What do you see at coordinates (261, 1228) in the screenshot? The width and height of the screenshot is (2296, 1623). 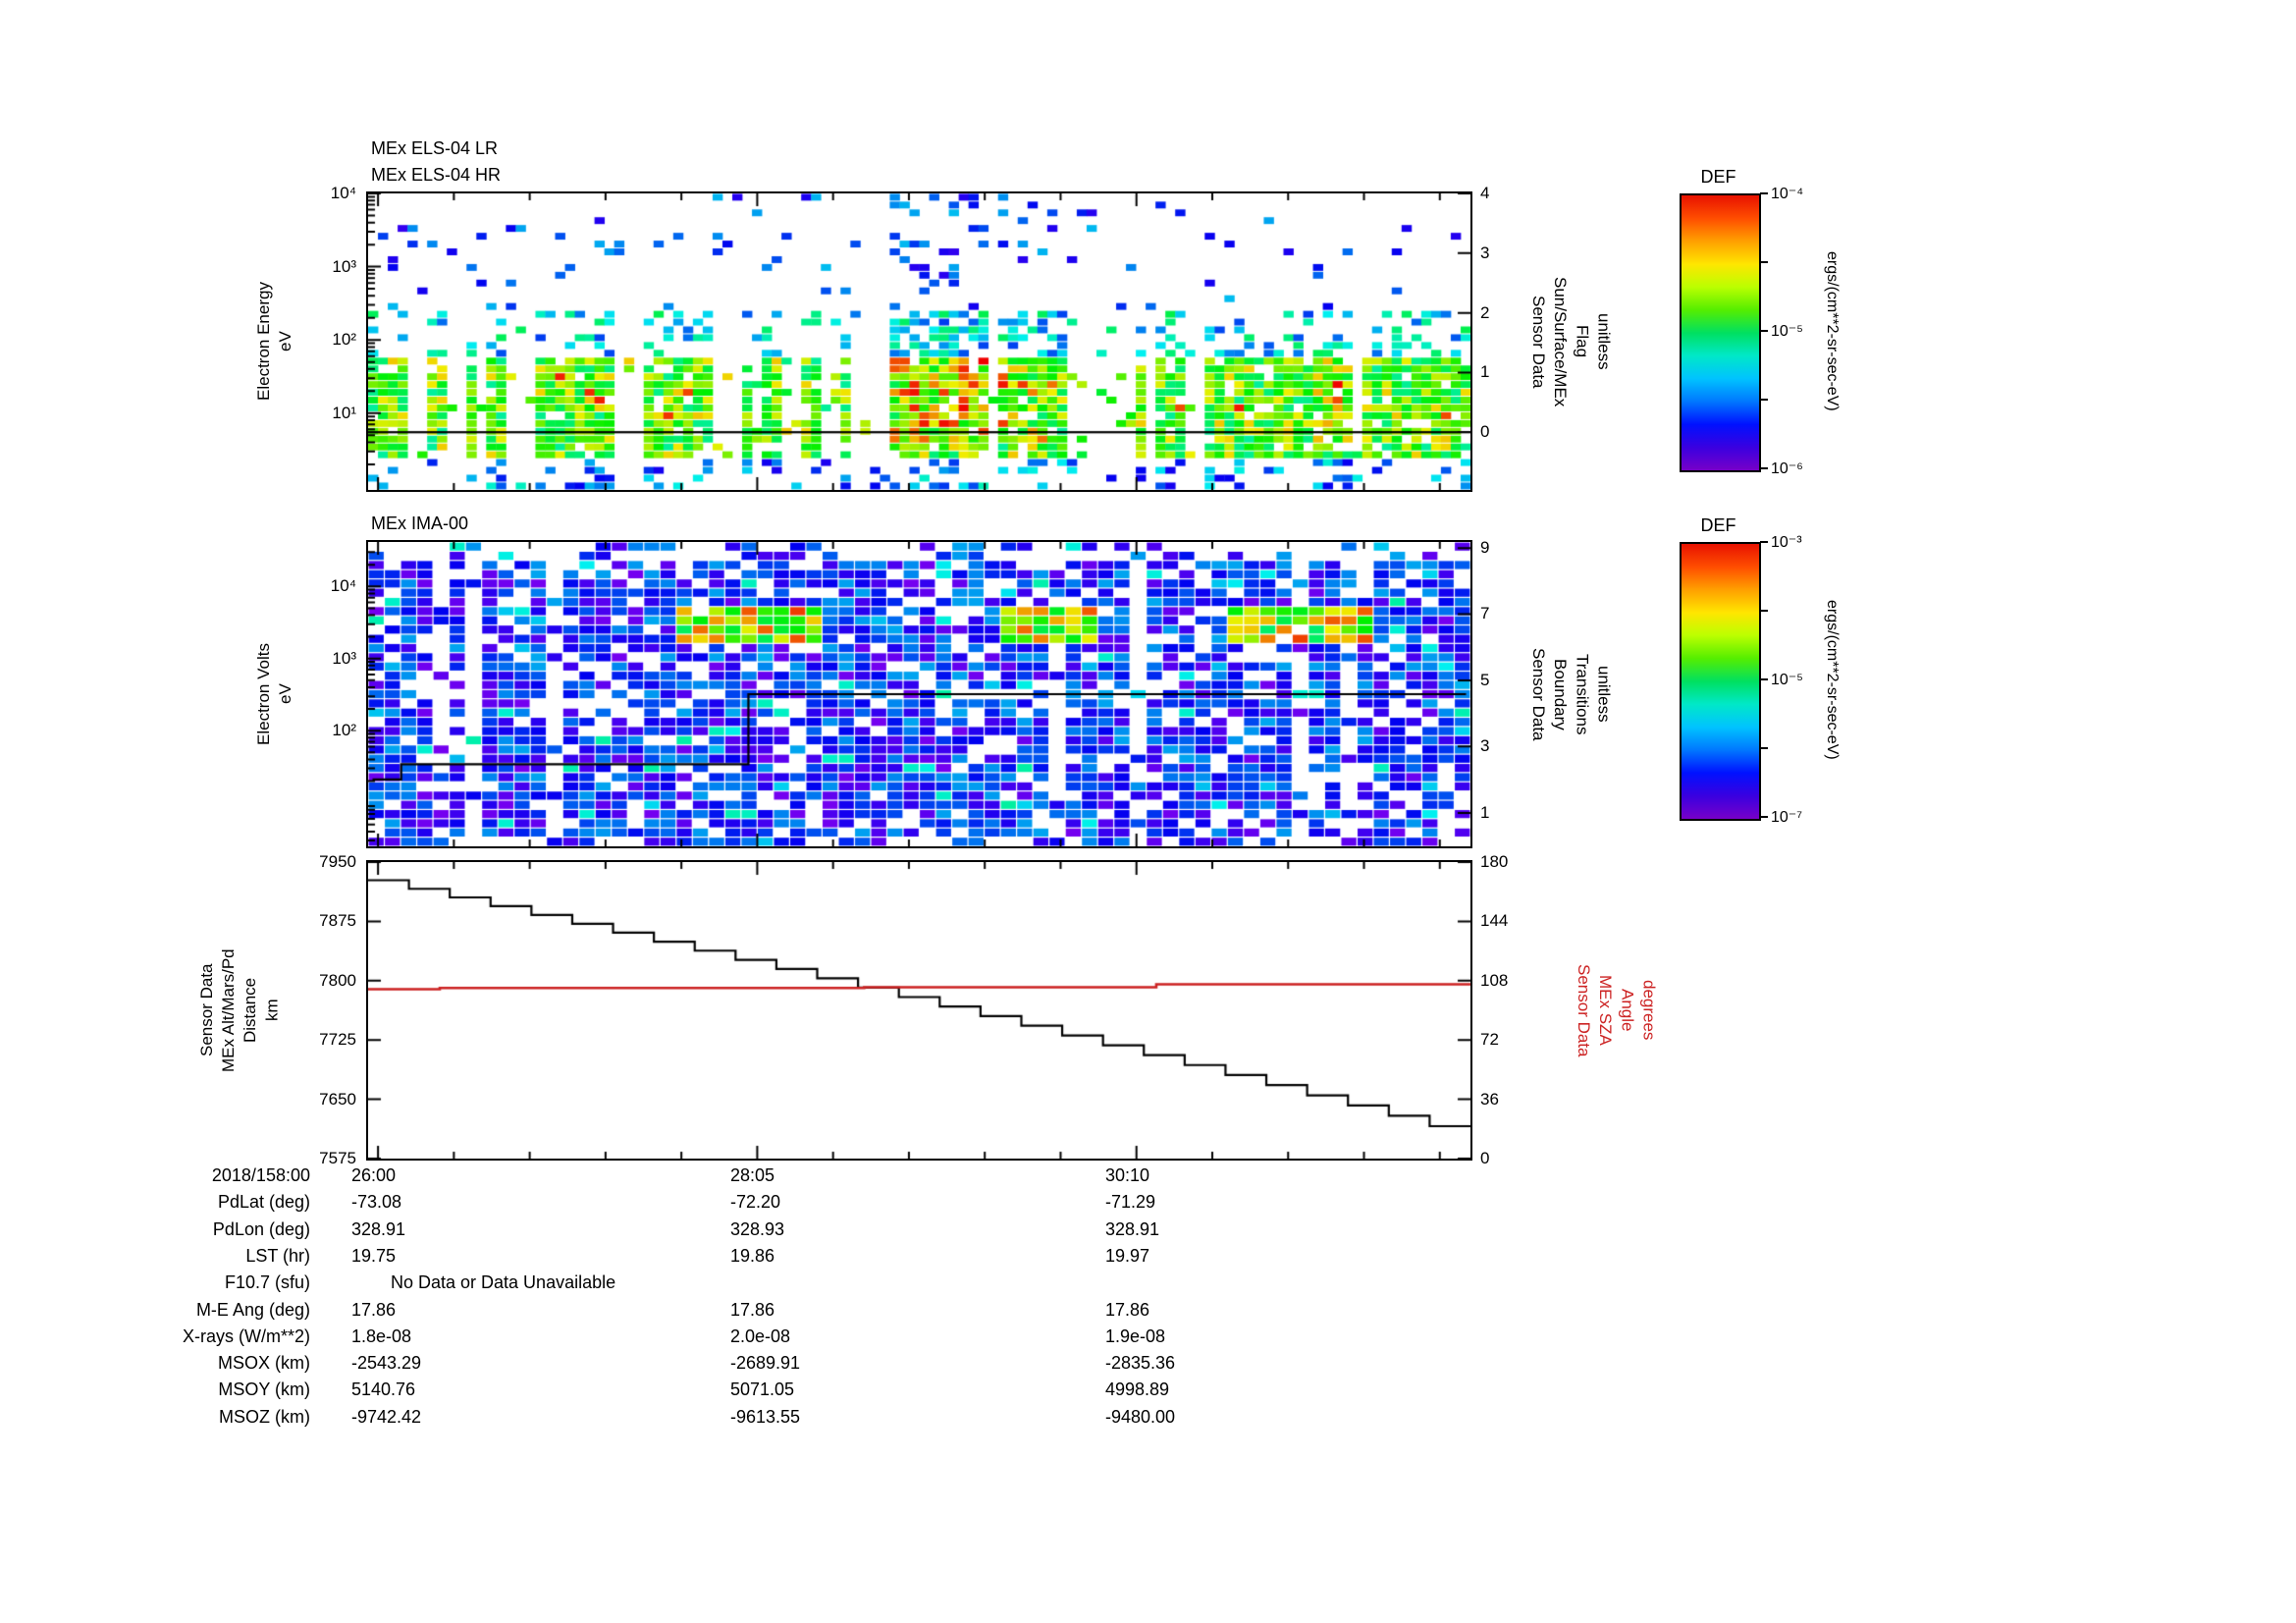 I see `table-row-label: PdLon (deg)` at bounding box center [261, 1228].